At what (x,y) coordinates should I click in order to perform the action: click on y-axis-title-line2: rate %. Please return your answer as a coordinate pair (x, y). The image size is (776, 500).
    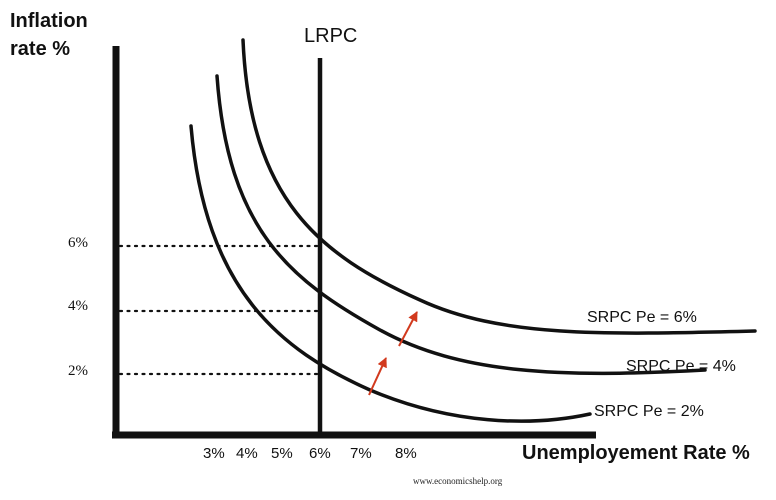
    Looking at the image, I should click on (40, 49).